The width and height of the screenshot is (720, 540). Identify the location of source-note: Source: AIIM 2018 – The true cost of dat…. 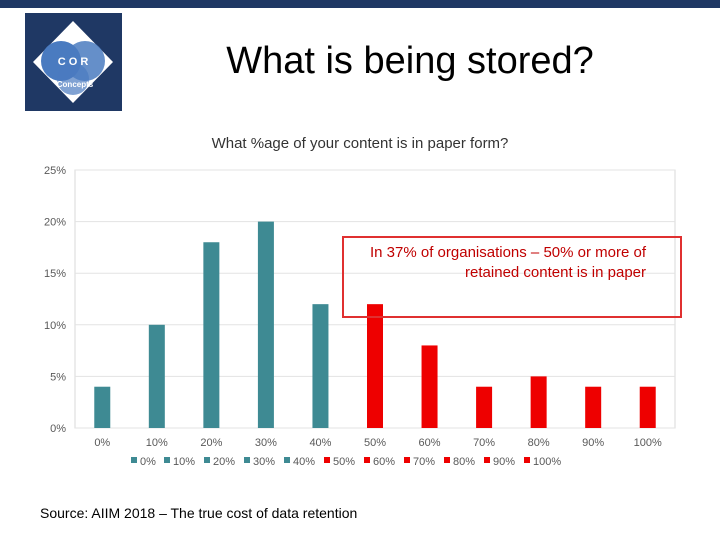
(199, 513).